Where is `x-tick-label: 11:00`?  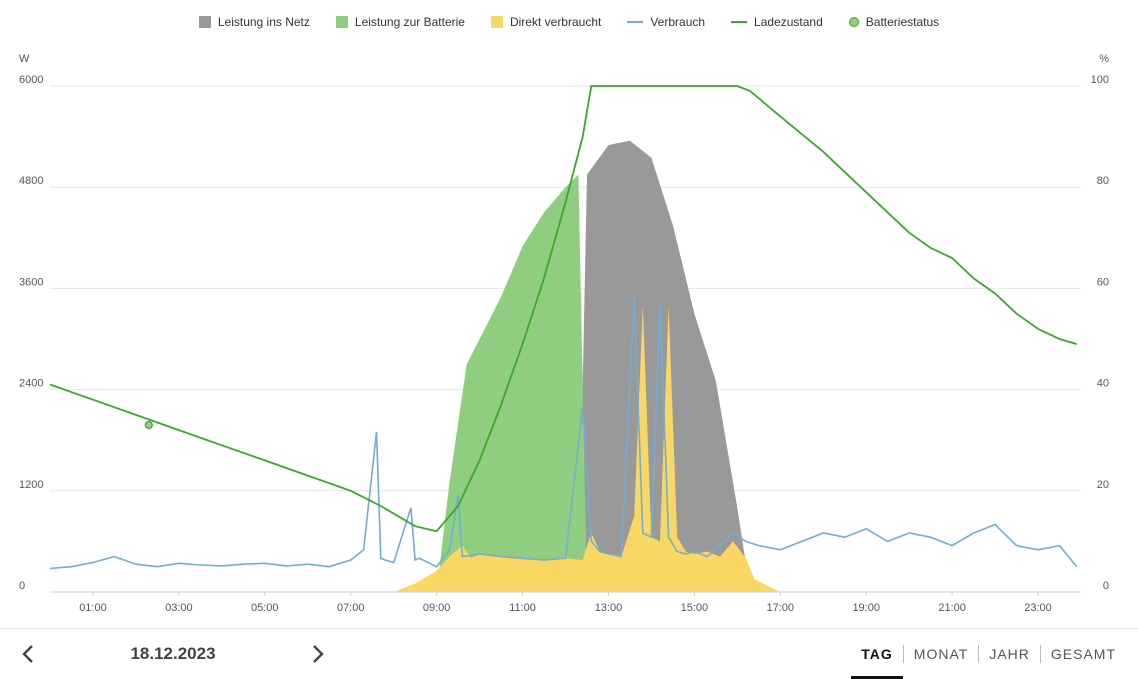 x-tick-label: 11:00 is located at coordinates (522, 608).